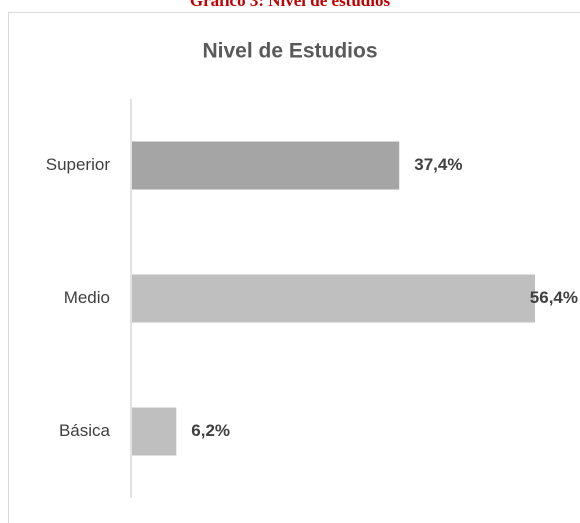  What do you see at coordinates (289, 51) in the screenshot?
I see `chart-title: Nivel de Estudios` at bounding box center [289, 51].